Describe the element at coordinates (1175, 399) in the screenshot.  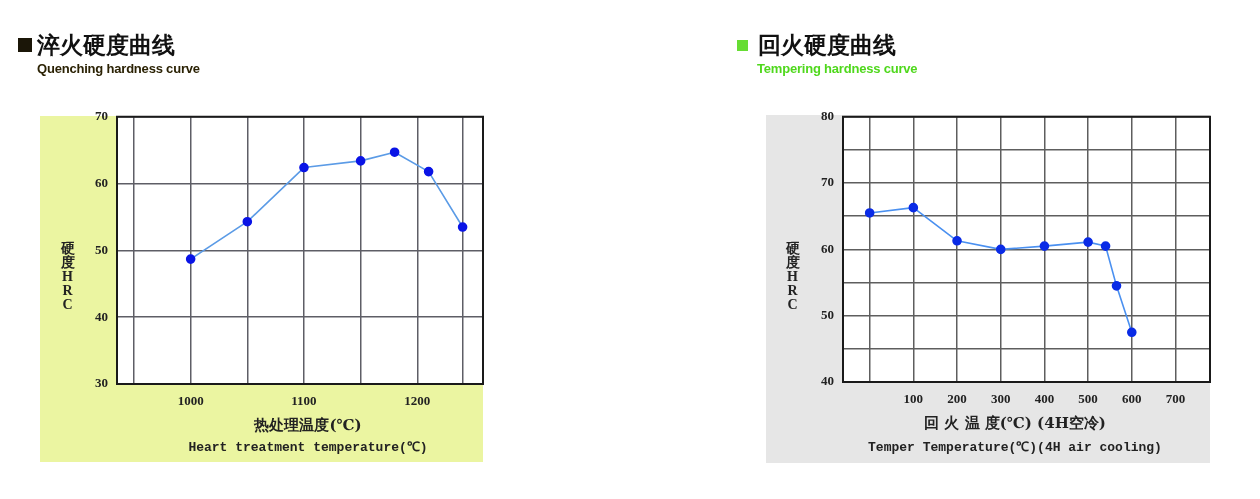
I see `x-tick-label: 700` at that location.